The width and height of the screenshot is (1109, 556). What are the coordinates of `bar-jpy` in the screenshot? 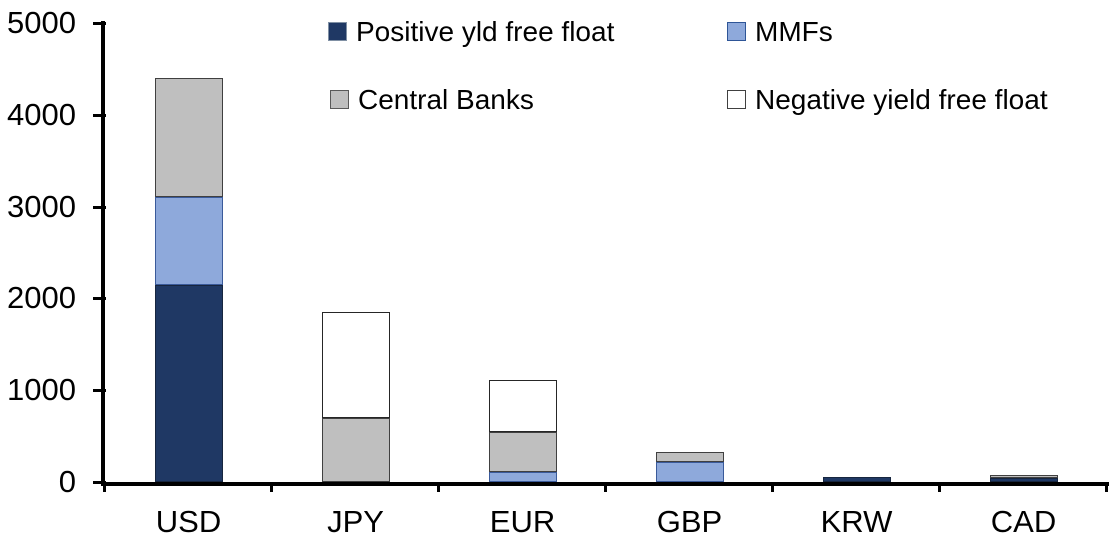 It's located at (355, 397).